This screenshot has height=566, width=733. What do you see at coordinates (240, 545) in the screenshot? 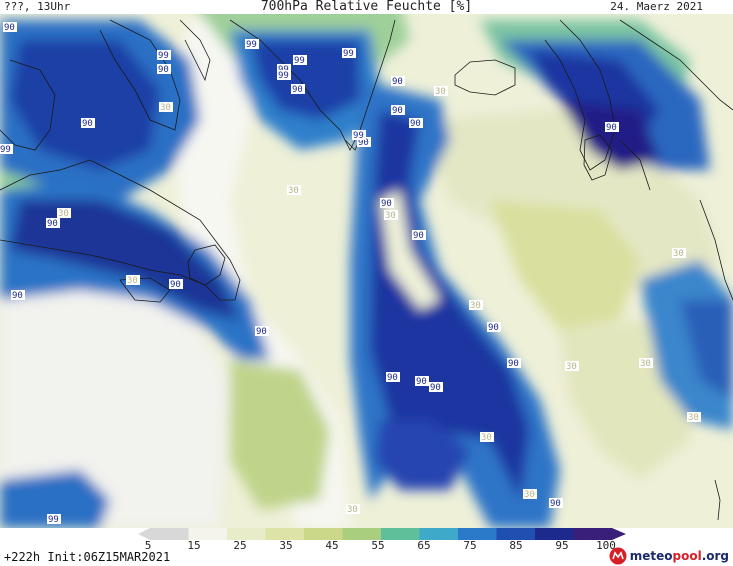
I see `colorbar-tick-label: 25` at bounding box center [240, 545].